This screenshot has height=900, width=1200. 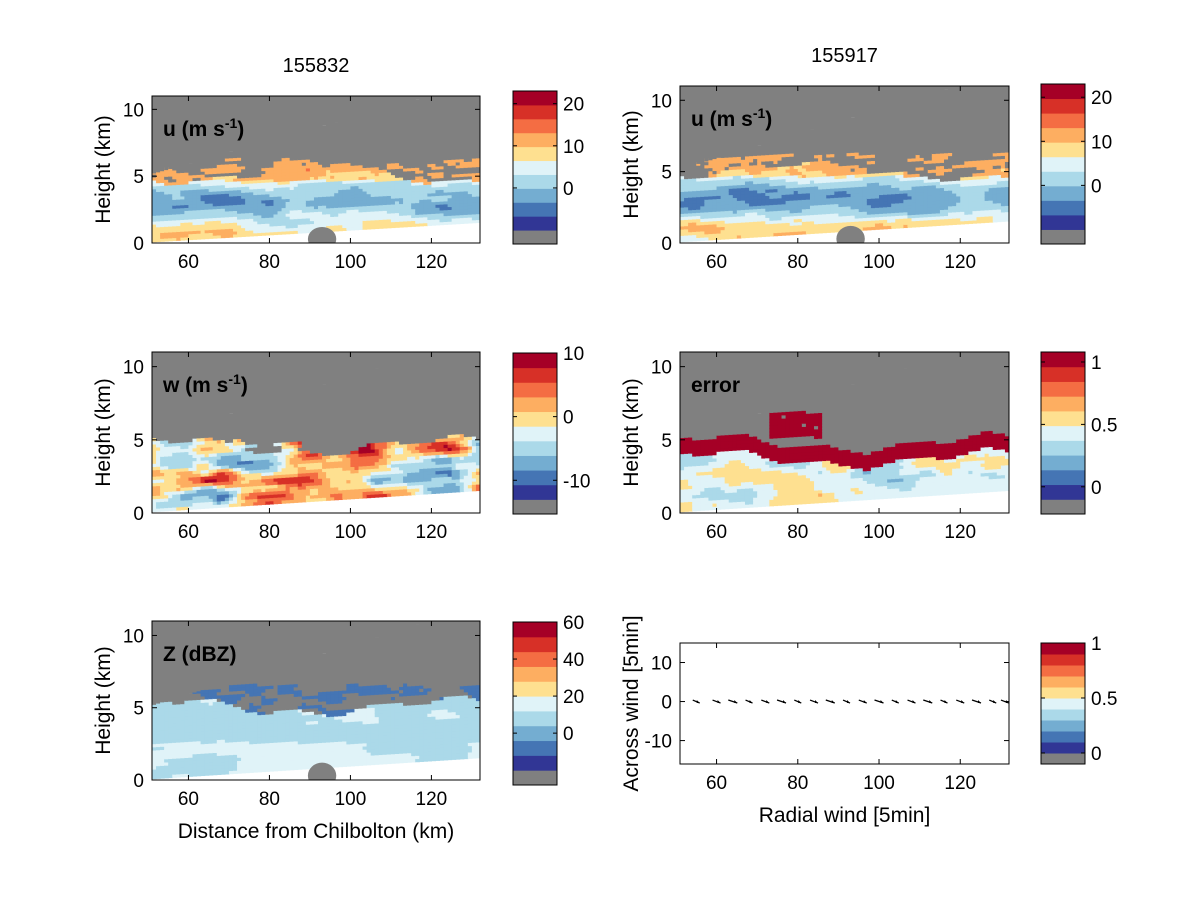 I want to click on u1-ytick-label: 0, so click(x=138, y=244).